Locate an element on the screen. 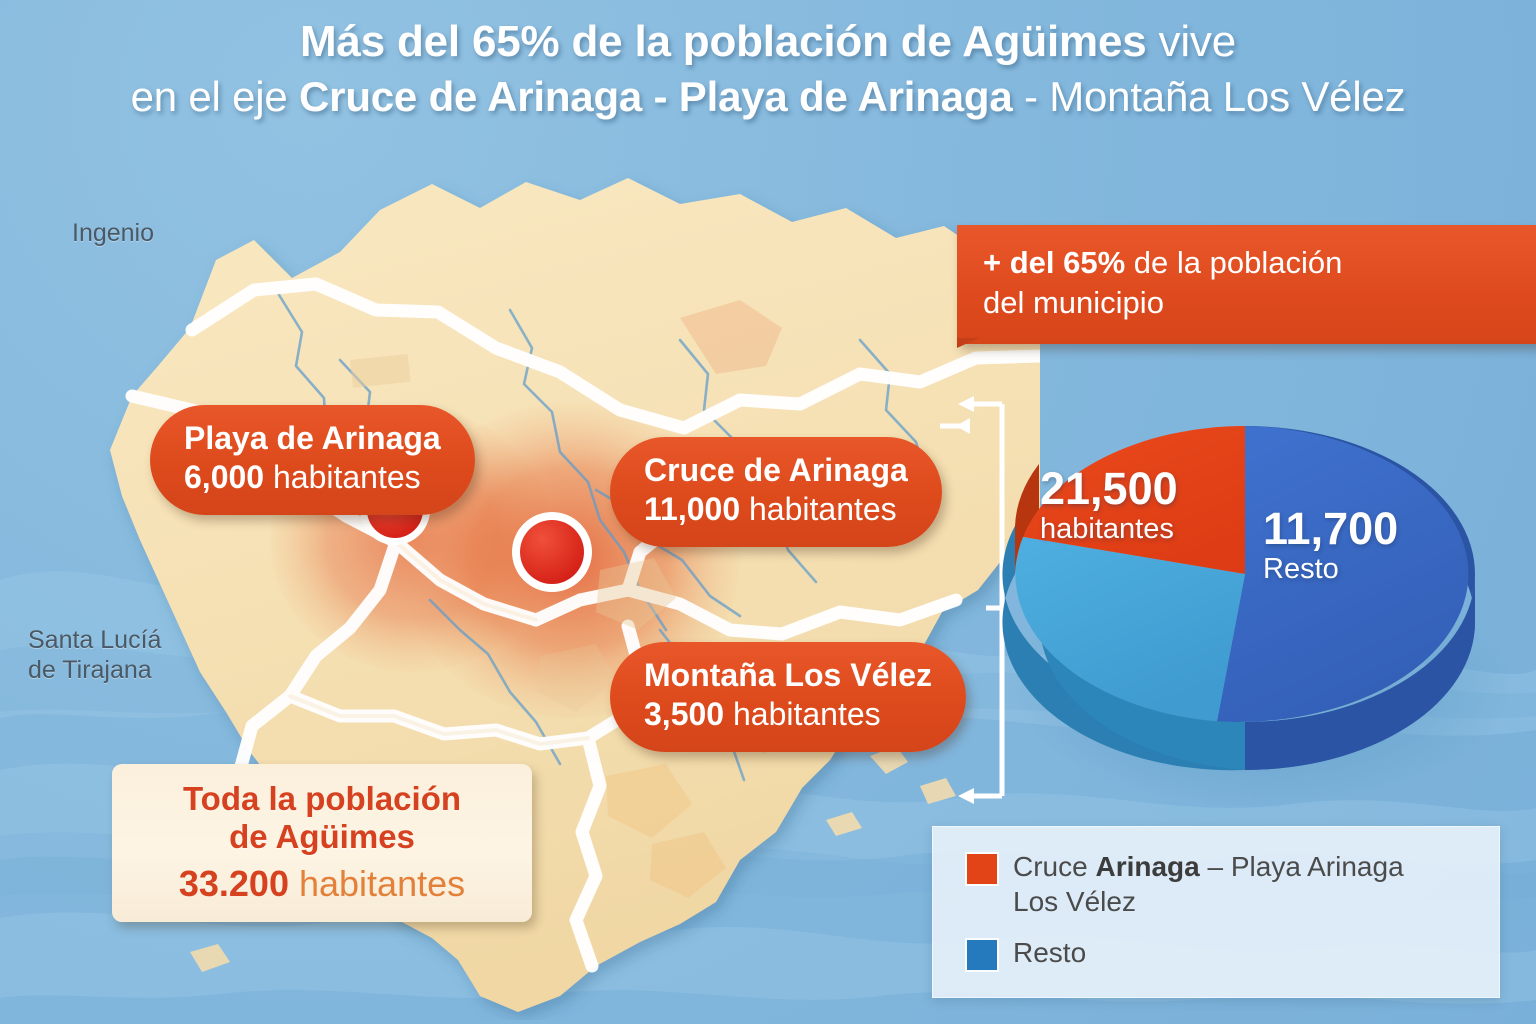  callout-montana-value: 3,500 is located at coordinates (684, 714).